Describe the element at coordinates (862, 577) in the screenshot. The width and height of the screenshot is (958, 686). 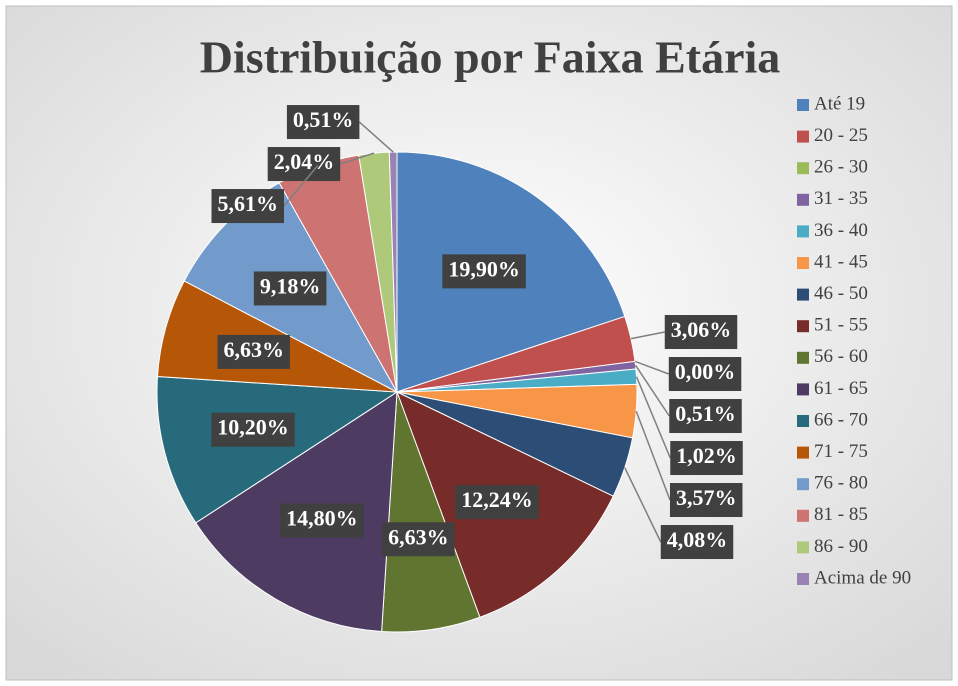
I see `legend-label: Acima de 90` at that location.